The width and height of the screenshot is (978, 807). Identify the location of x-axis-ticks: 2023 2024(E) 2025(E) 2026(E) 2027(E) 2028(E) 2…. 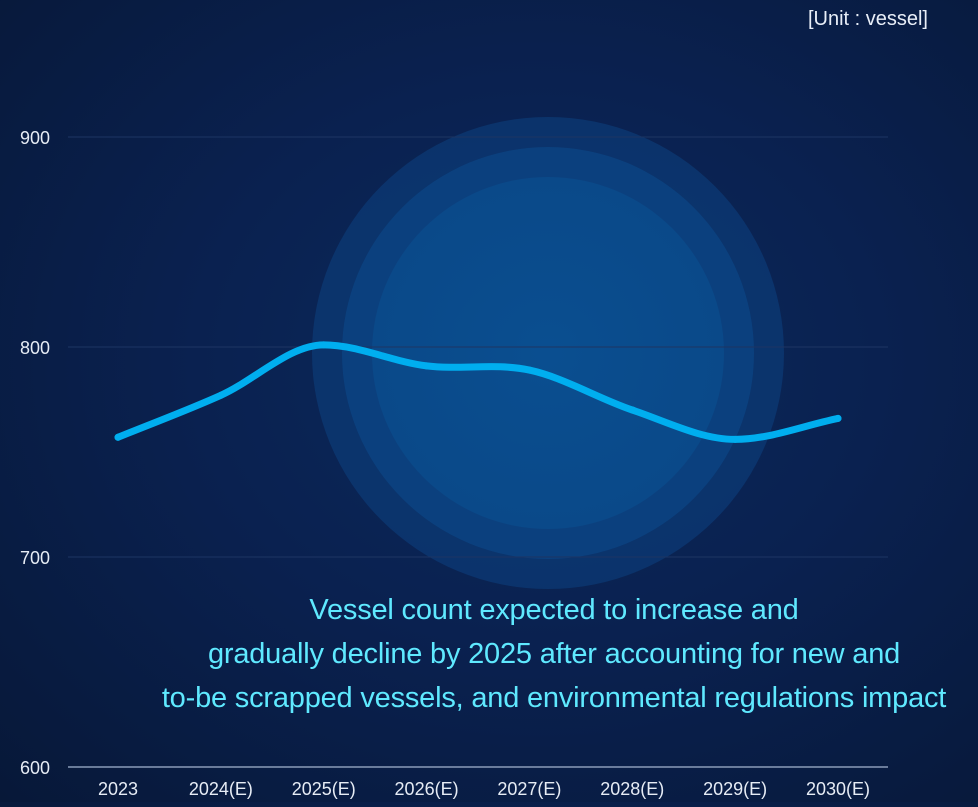
(484, 789).